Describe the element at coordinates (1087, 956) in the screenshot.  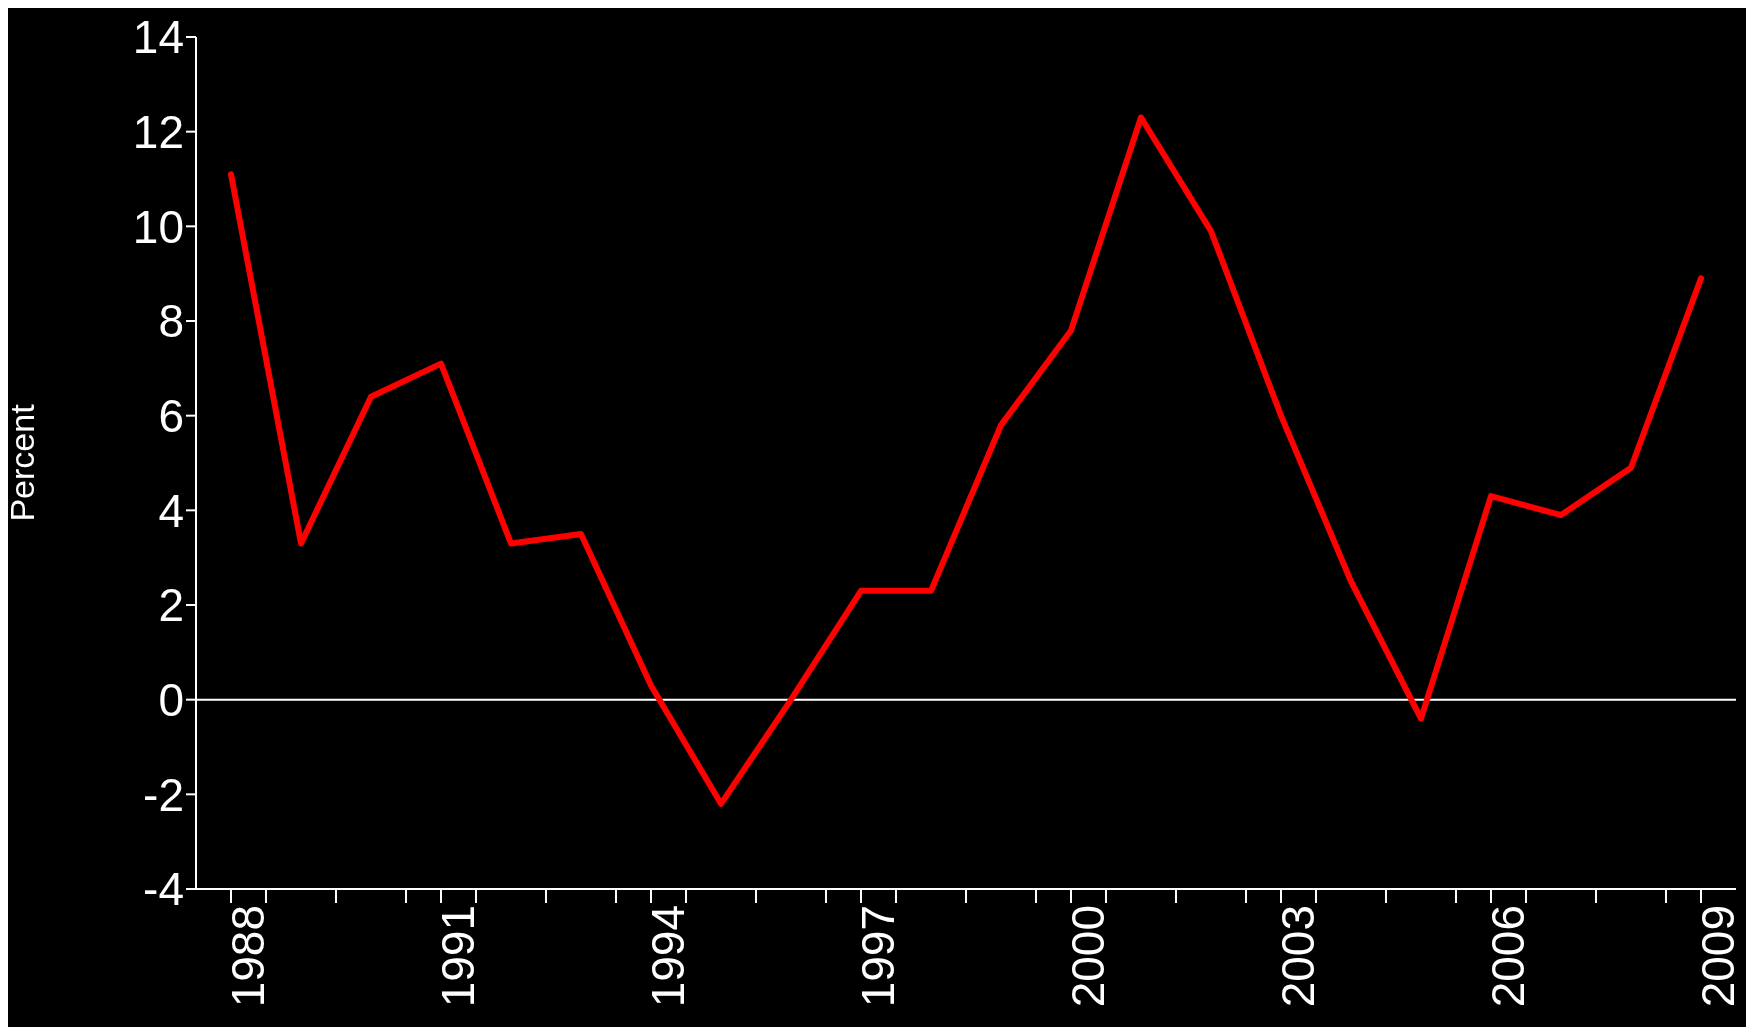
I see `x-tick-label: 2000` at that location.